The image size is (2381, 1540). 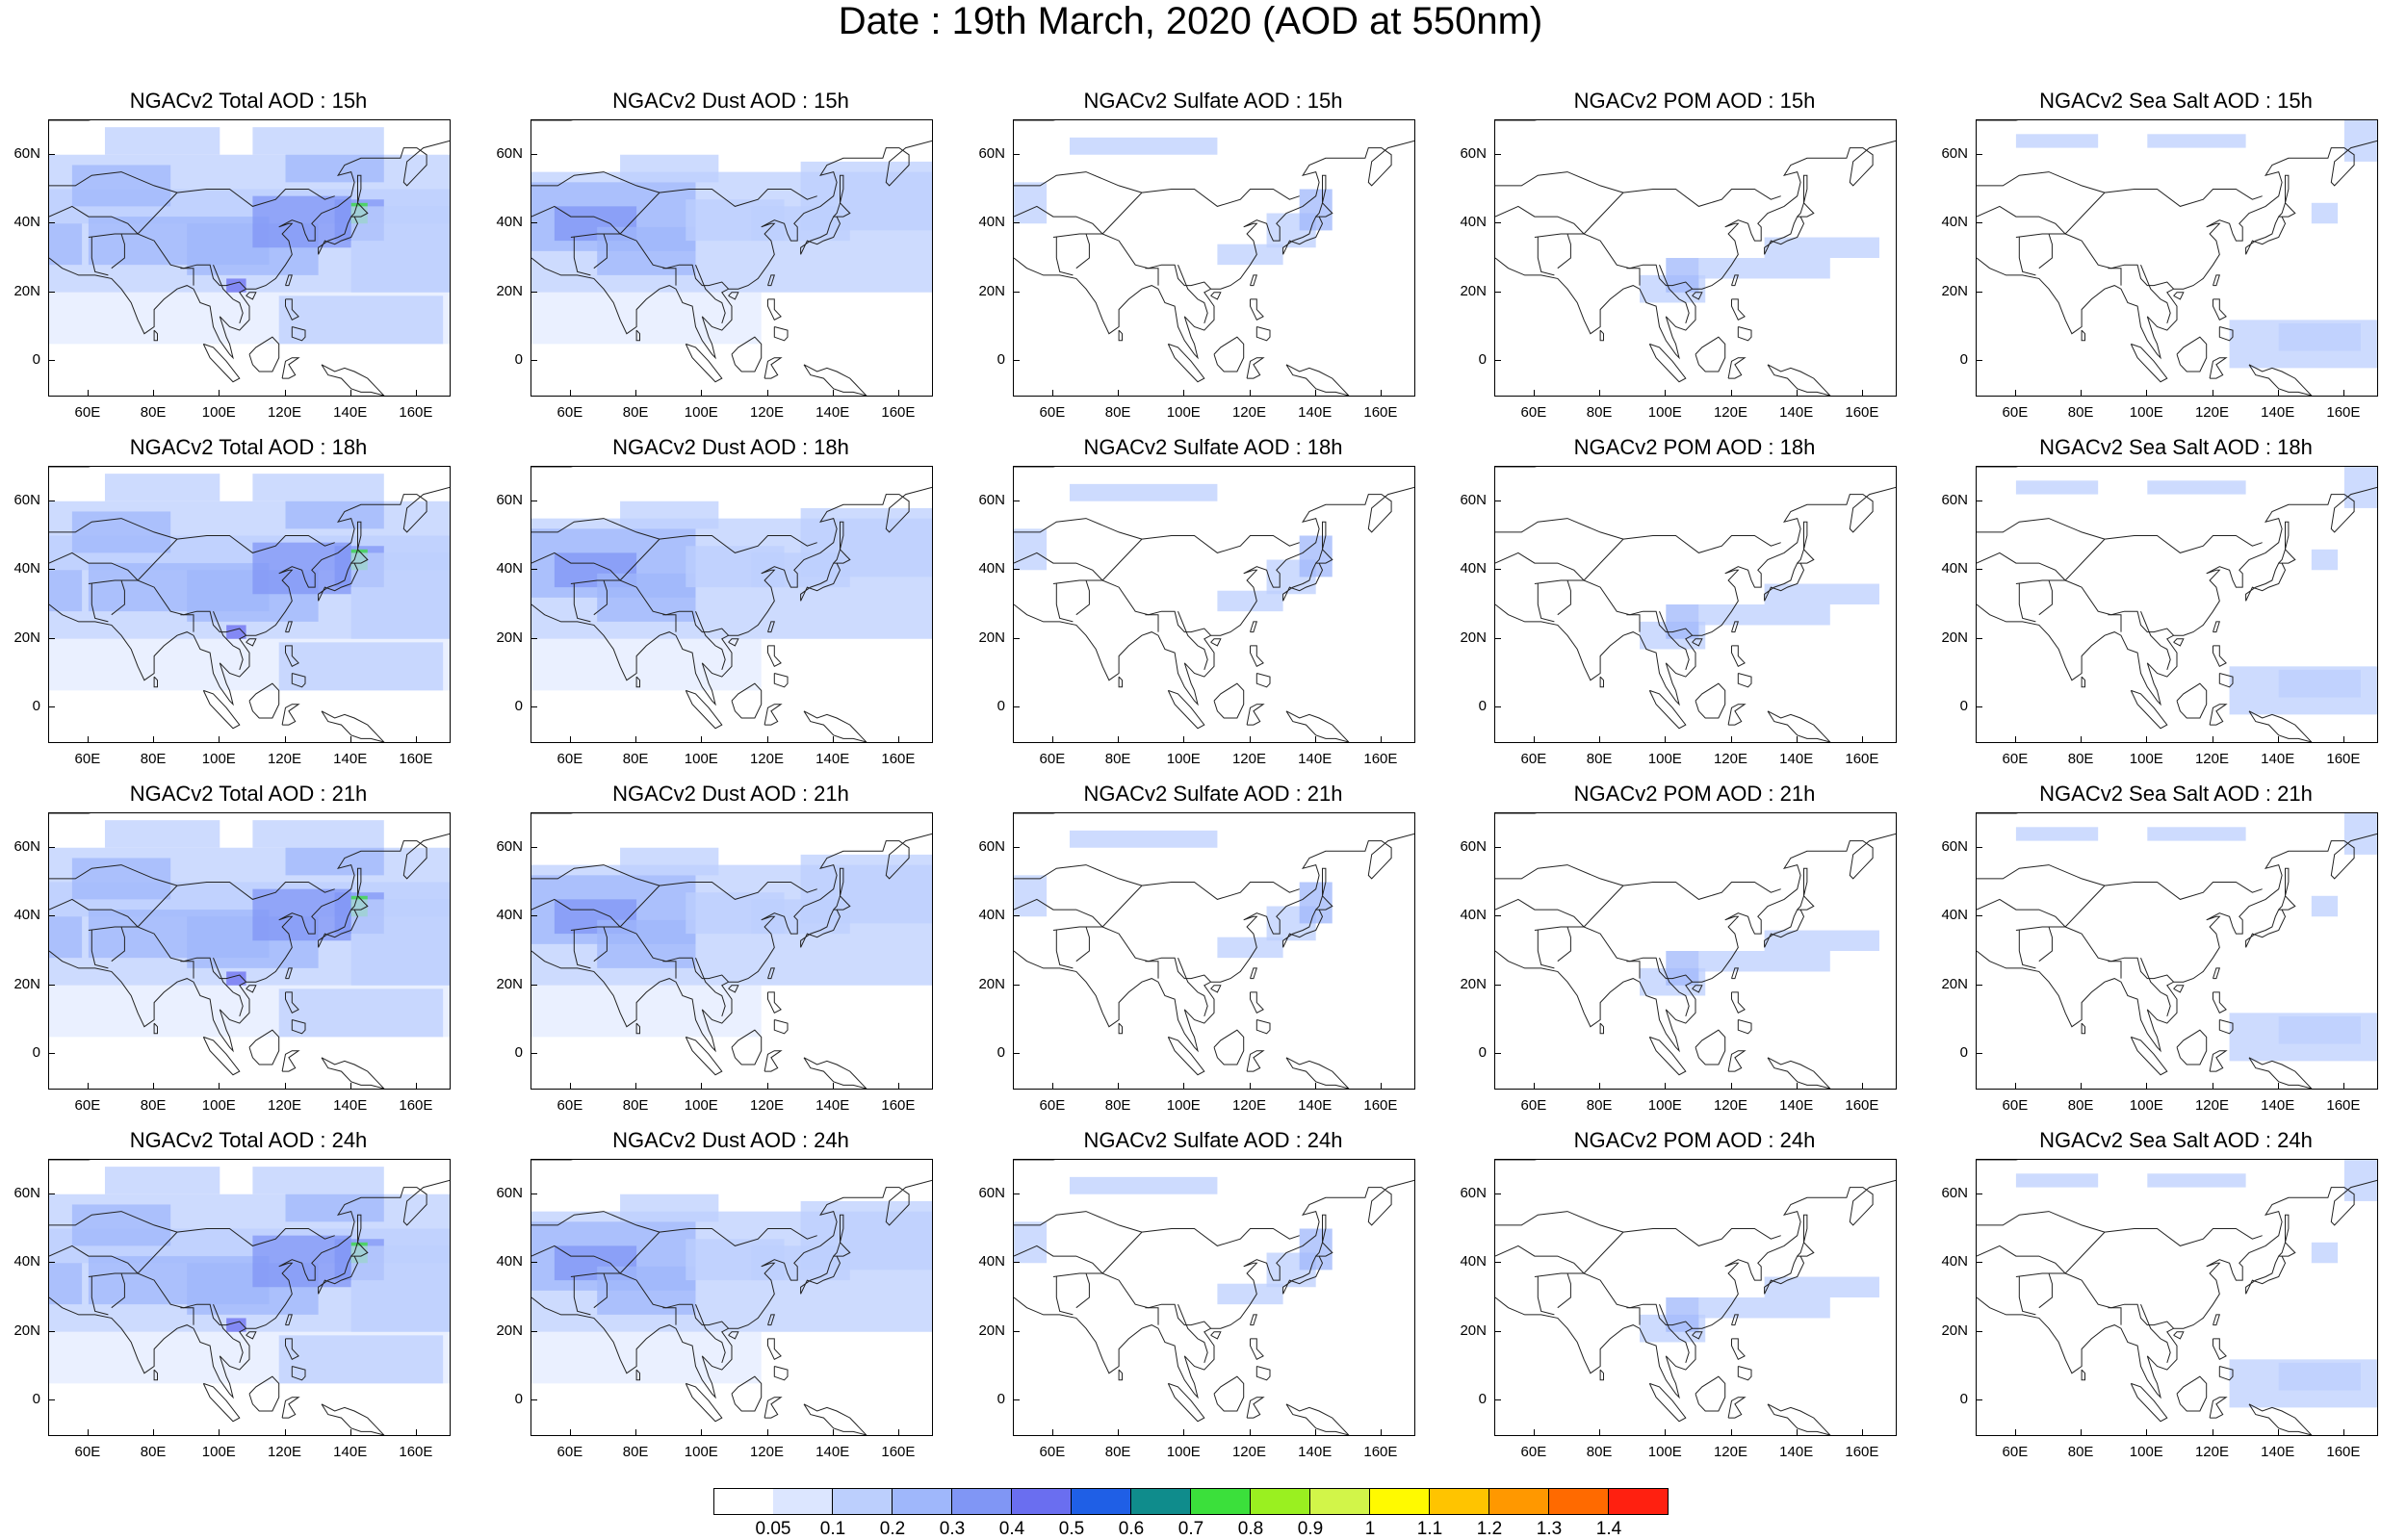 I want to click on colorbar-label: 1.3, so click(x=1549, y=1529).